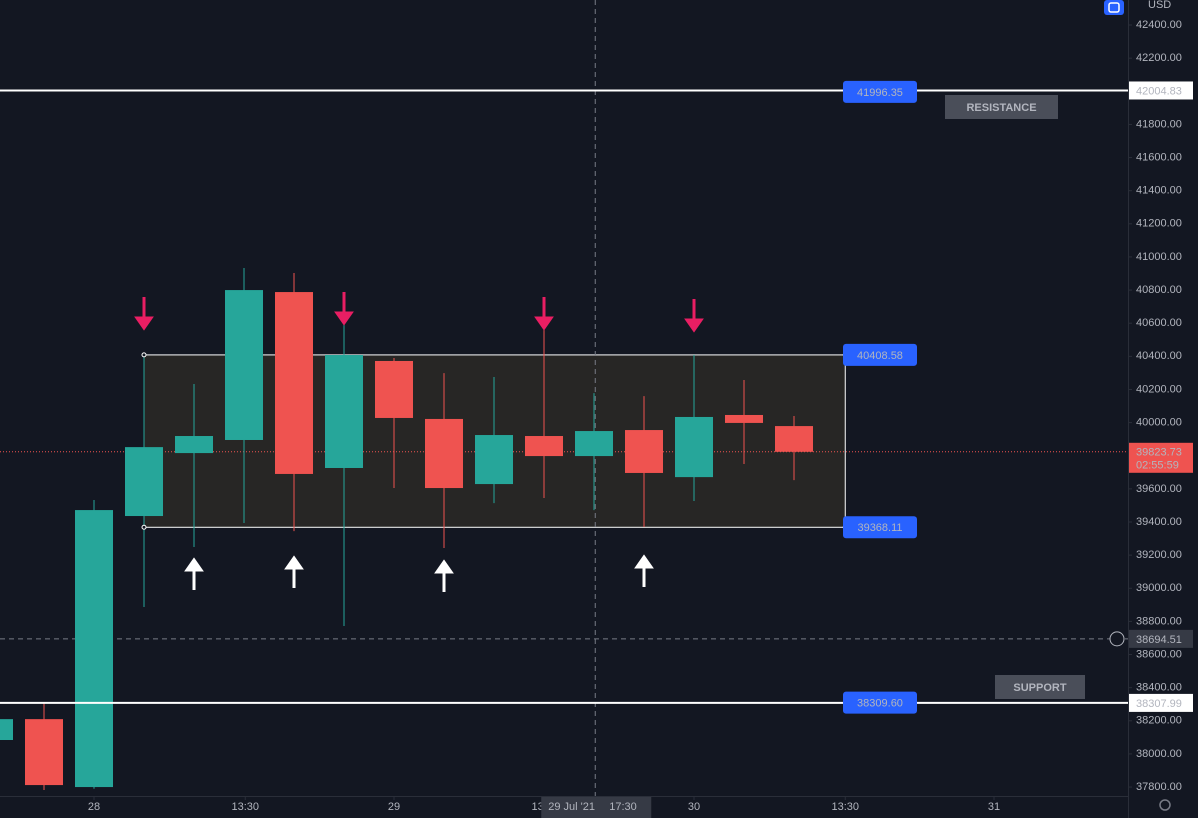 Image resolution: width=1198 pixels, height=818 pixels. I want to click on y-tick-label: 40000.00, so click(1159, 423).